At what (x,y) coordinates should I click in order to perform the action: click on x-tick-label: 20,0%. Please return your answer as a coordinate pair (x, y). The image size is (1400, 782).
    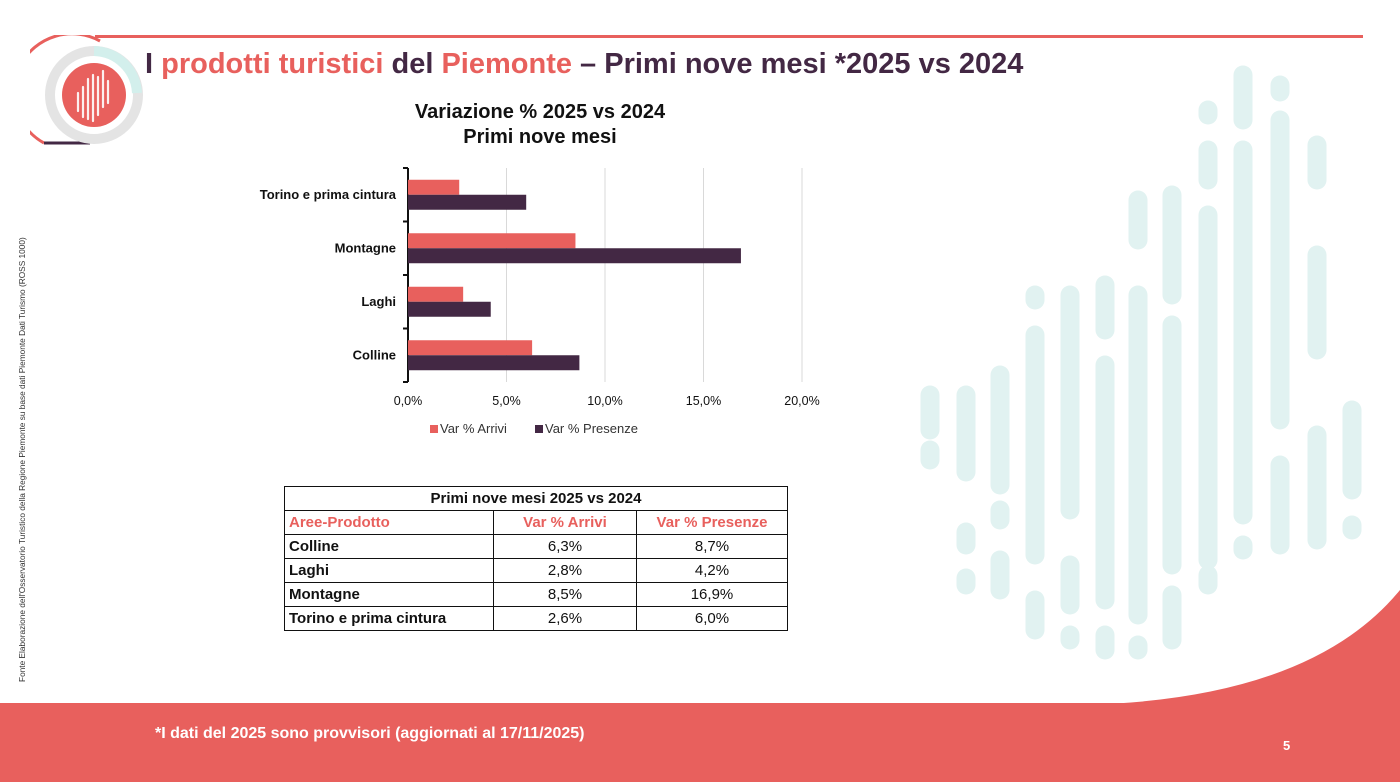
    Looking at the image, I should click on (801, 401).